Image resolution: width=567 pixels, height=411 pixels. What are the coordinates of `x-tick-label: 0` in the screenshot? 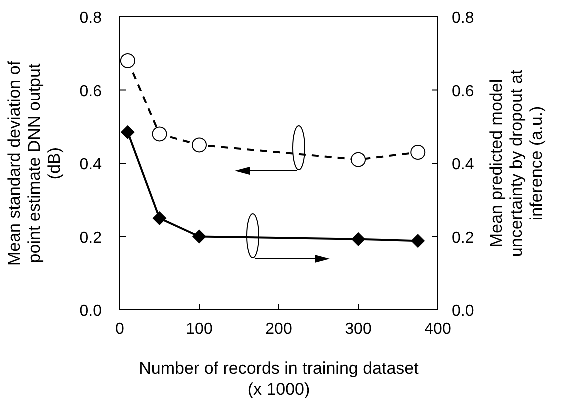 It's located at (120, 329).